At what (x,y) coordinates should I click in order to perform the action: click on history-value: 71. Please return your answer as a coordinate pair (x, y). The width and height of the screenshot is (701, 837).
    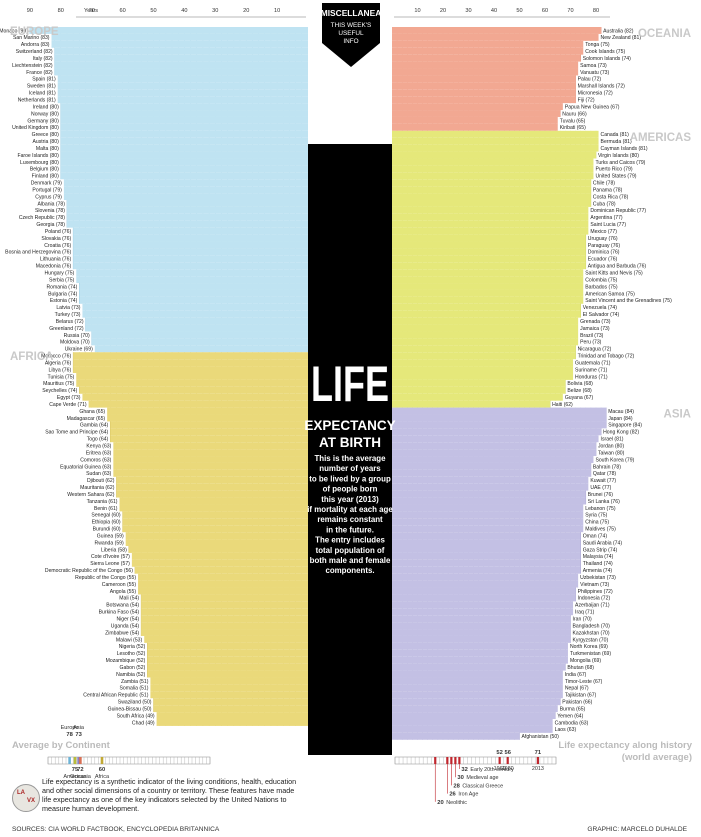
    Looking at the image, I should click on (538, 753).